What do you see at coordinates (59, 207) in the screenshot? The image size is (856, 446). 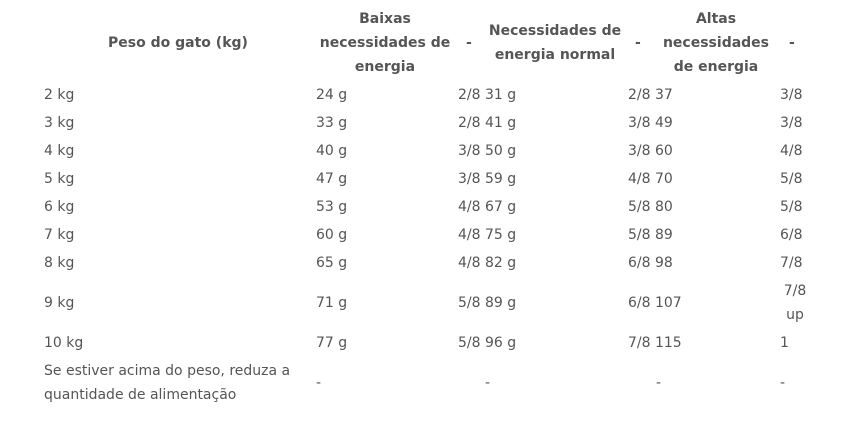 I see `cell-weight: 6 kg` at bounding box center [59, 207].